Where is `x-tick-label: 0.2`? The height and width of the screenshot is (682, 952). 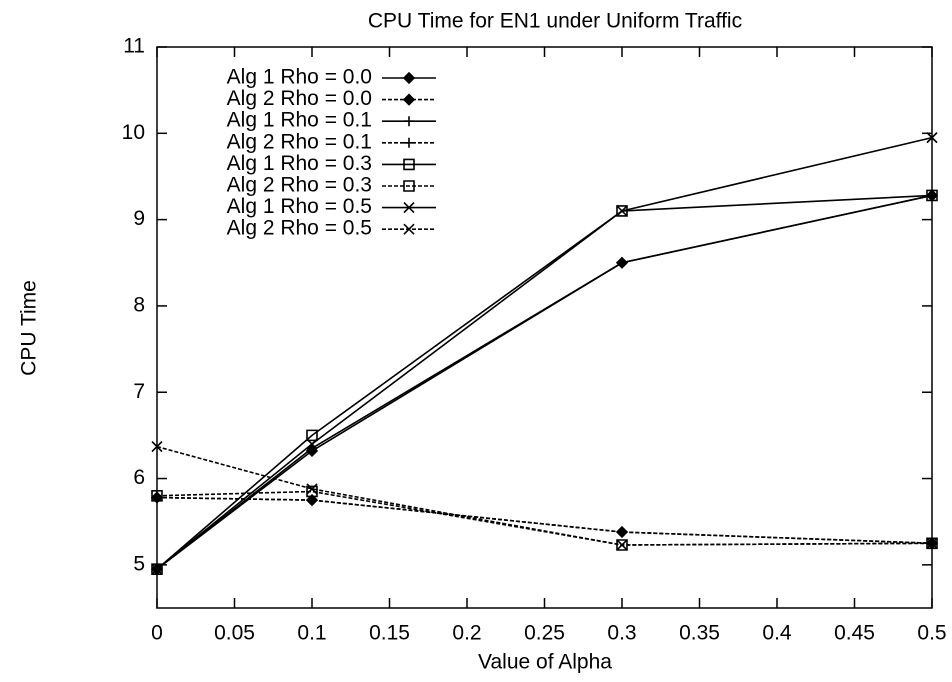 x-tick-label: 0.2 is located at coordinates (466, 633).